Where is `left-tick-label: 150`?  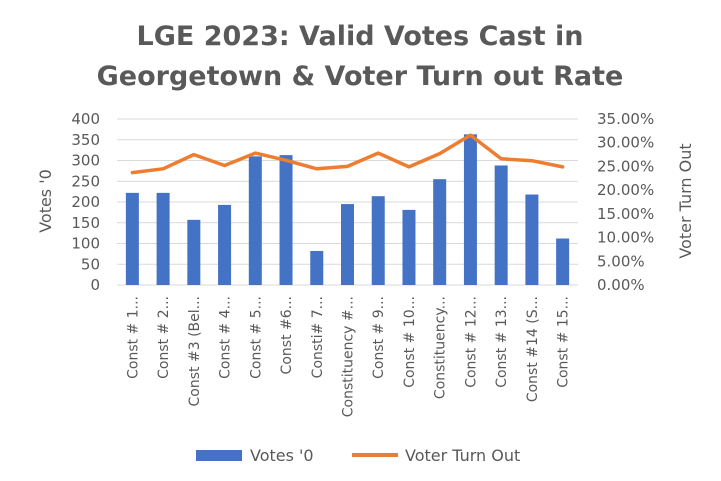 left-tick-label: 150 is located at coordinates (85, 223).